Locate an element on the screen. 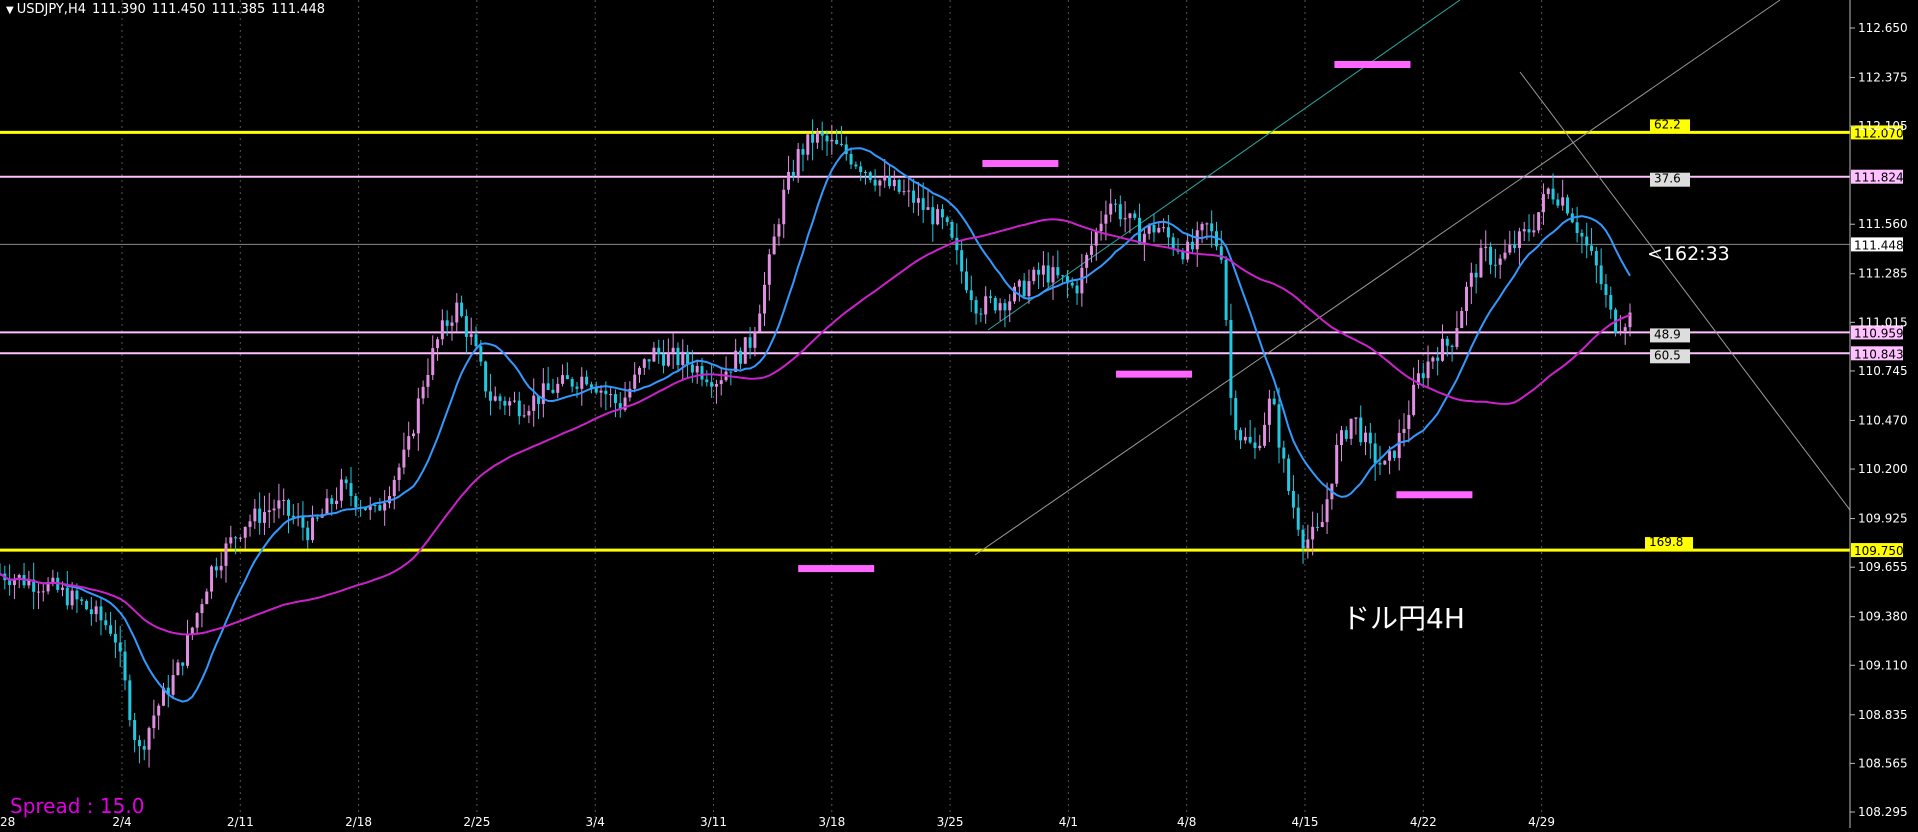 This screenshot has height=832, width=1918. x-tick-label: 4/29 is located at coordinates (1541, 821).